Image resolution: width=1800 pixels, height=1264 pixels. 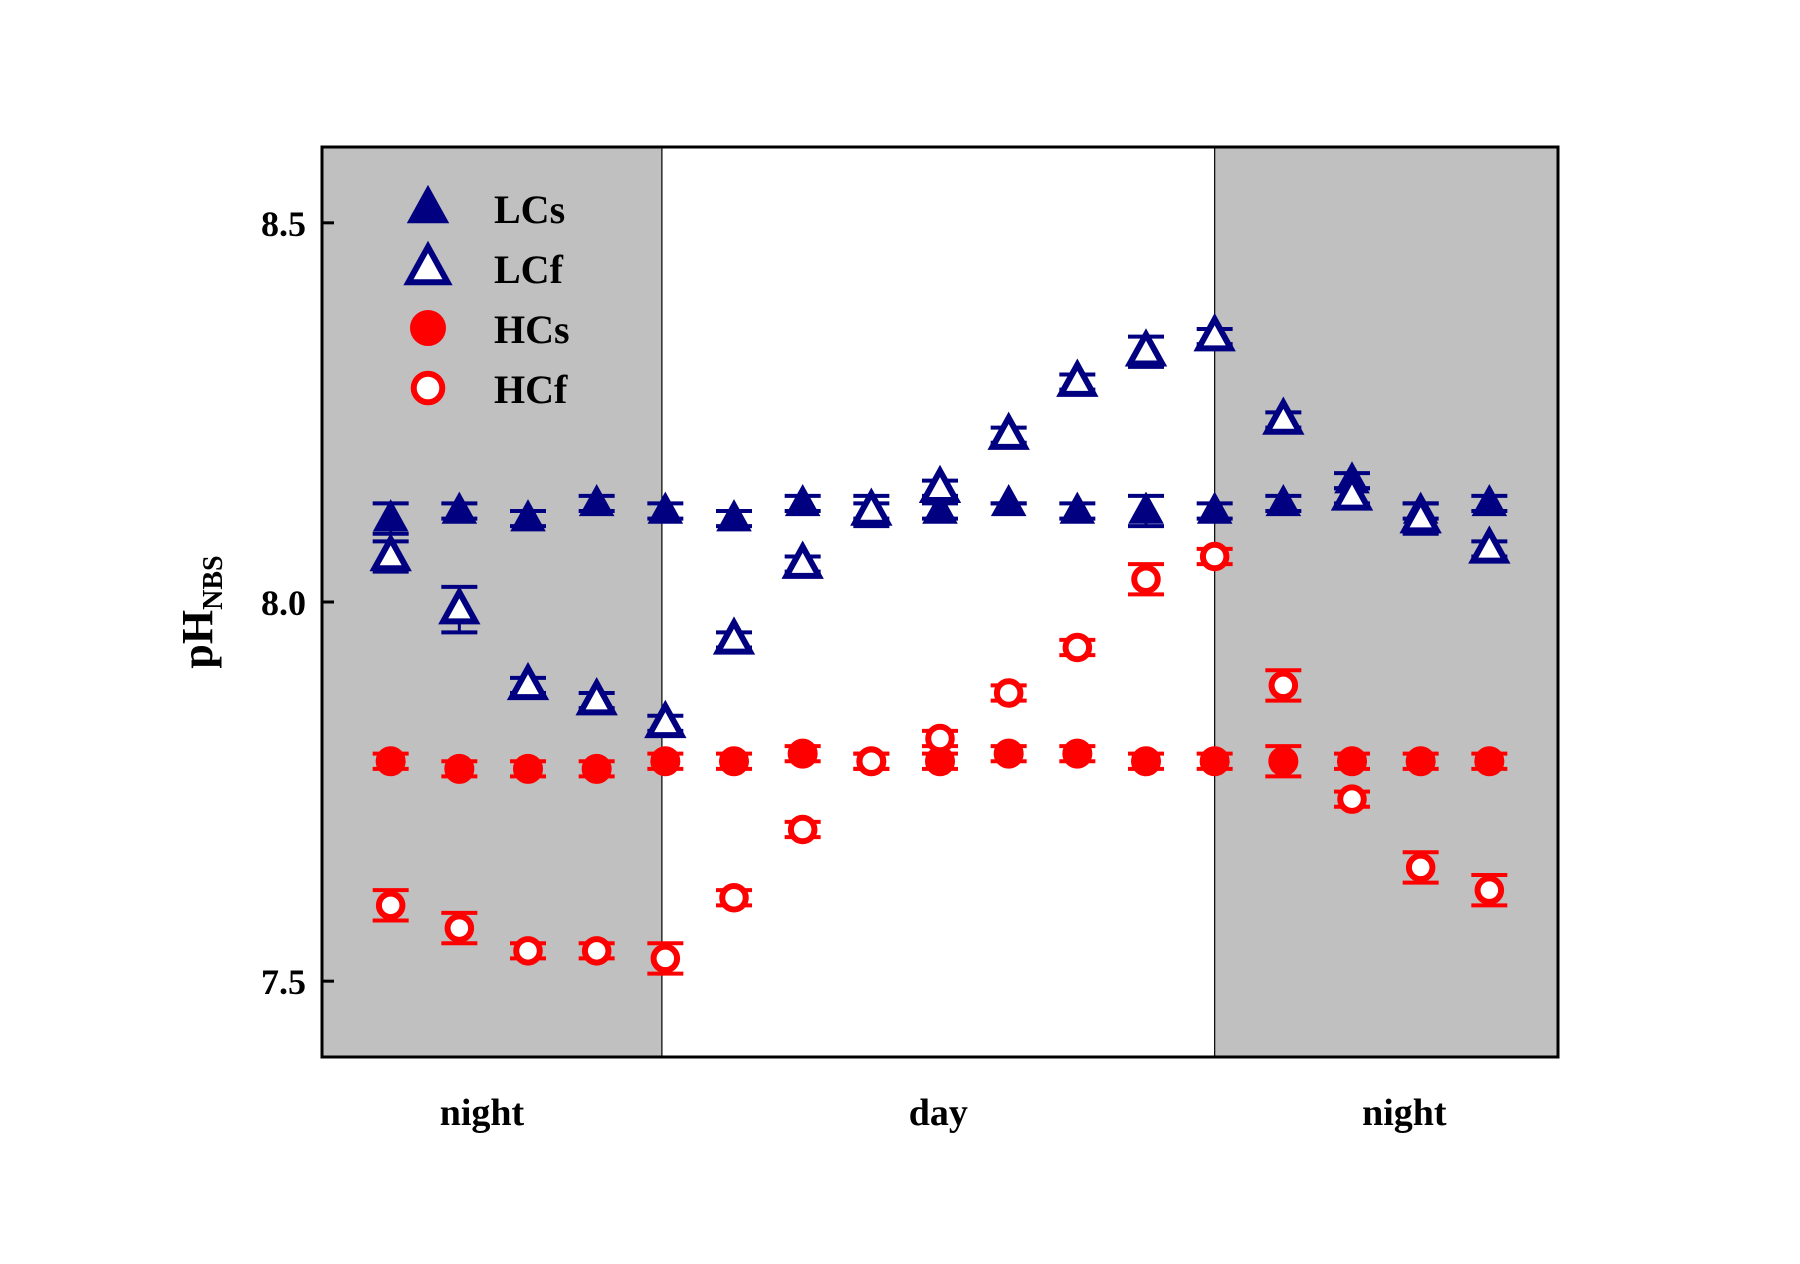 What do you see at coordinates (283, 982) in the screenshot?
I see `y-tick-label-0: 7.5` at bounding box center [283, 982].